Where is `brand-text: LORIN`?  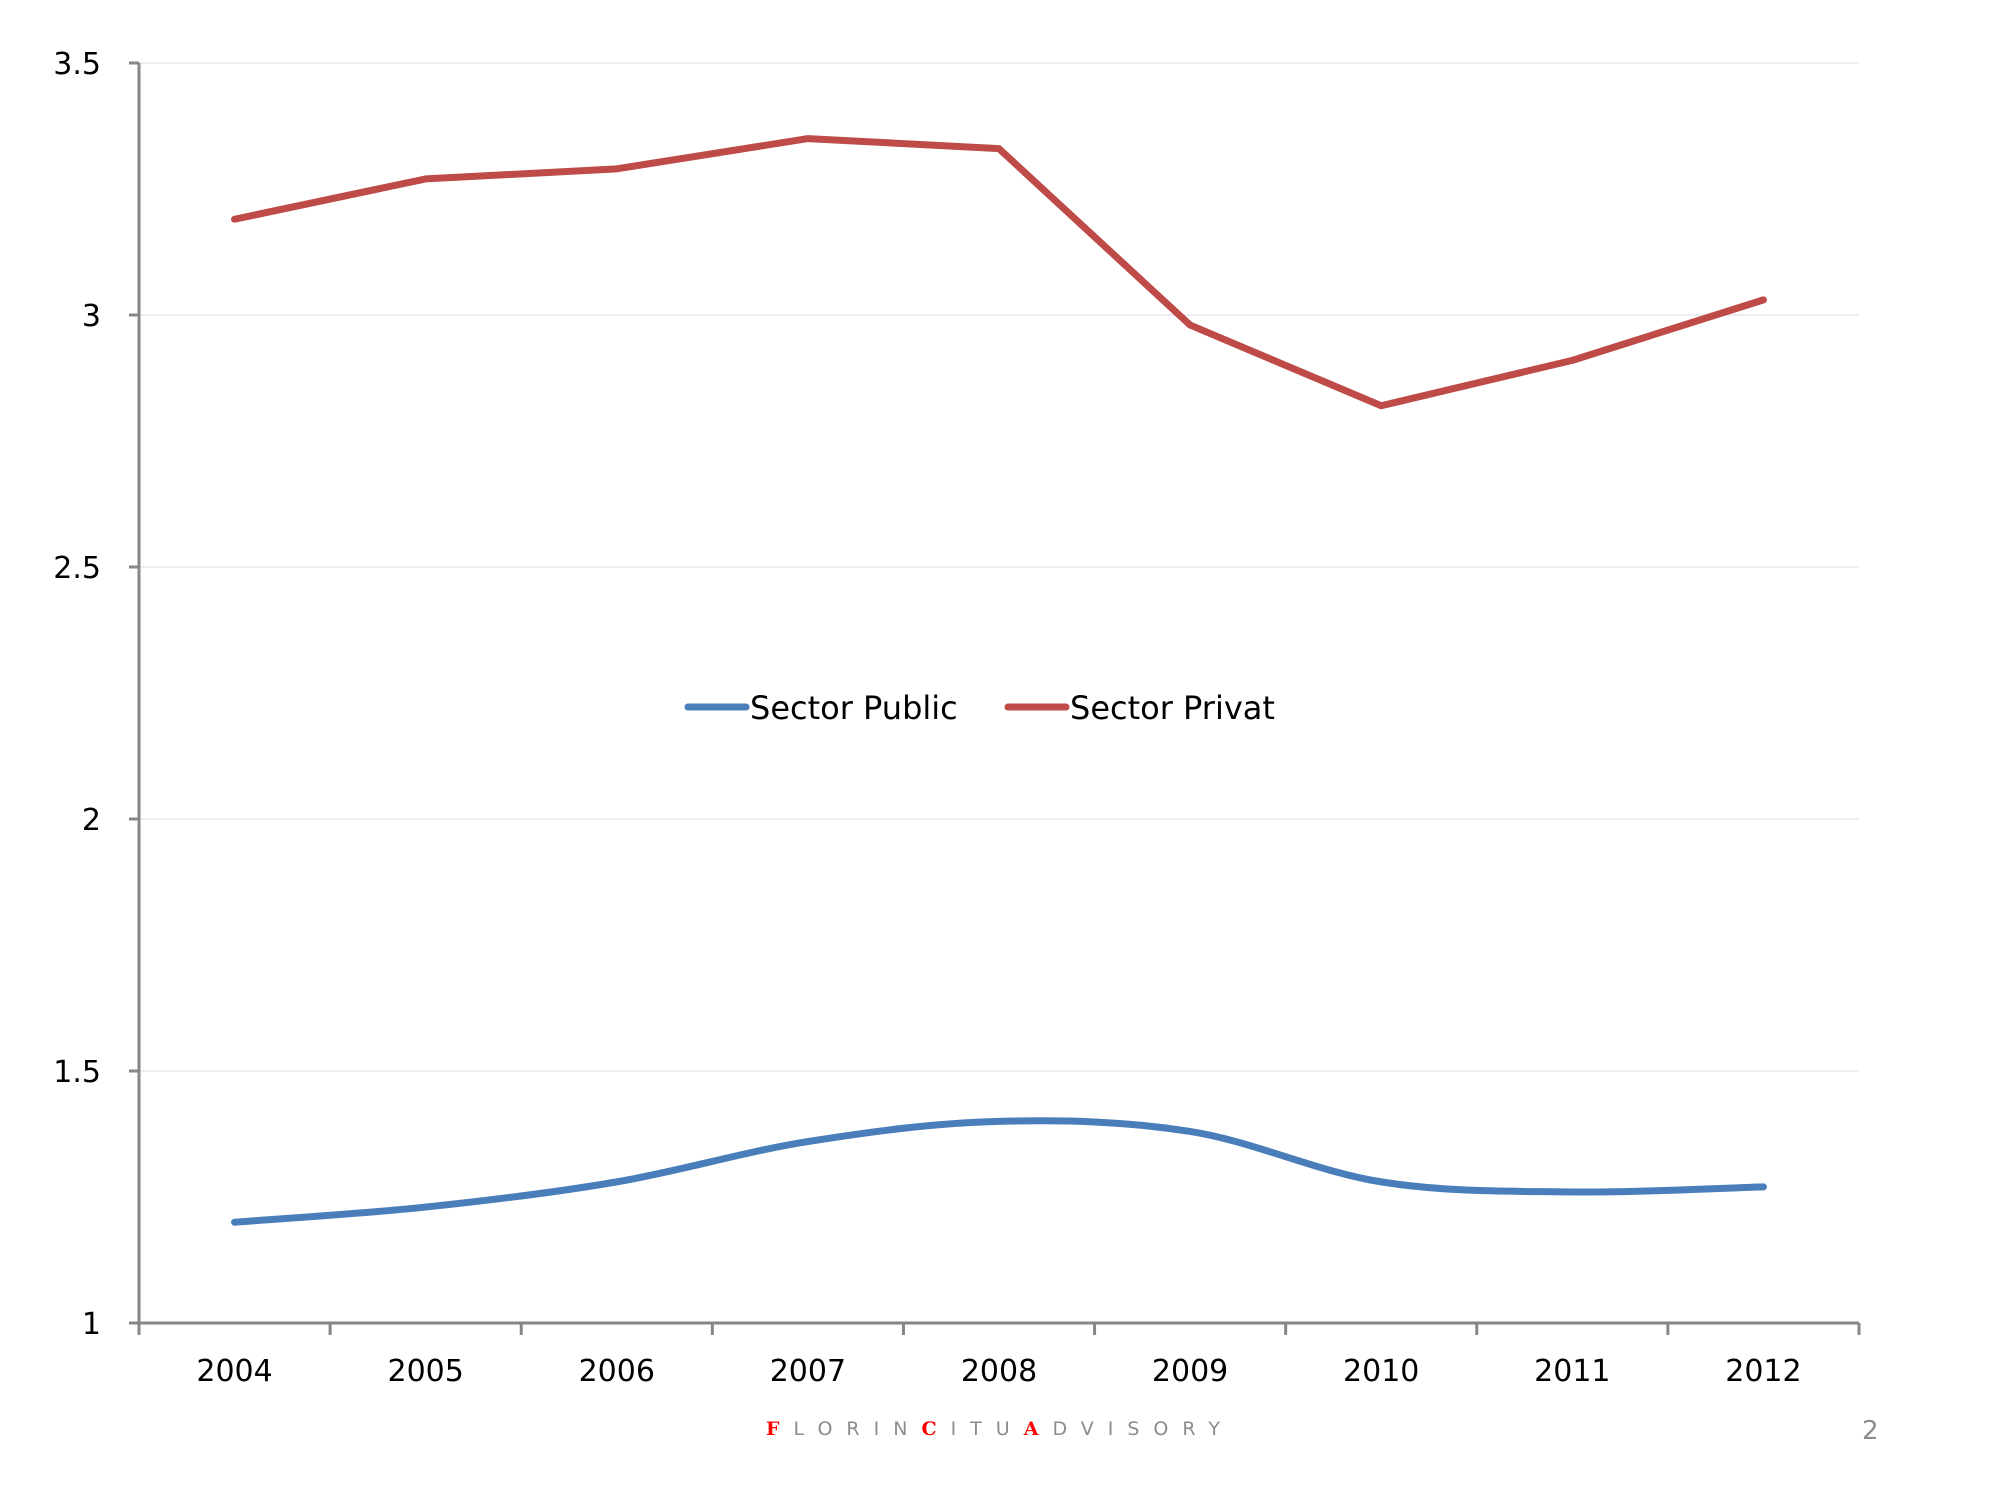
brand-text: LORIN is located at coordinates (857, 1429).